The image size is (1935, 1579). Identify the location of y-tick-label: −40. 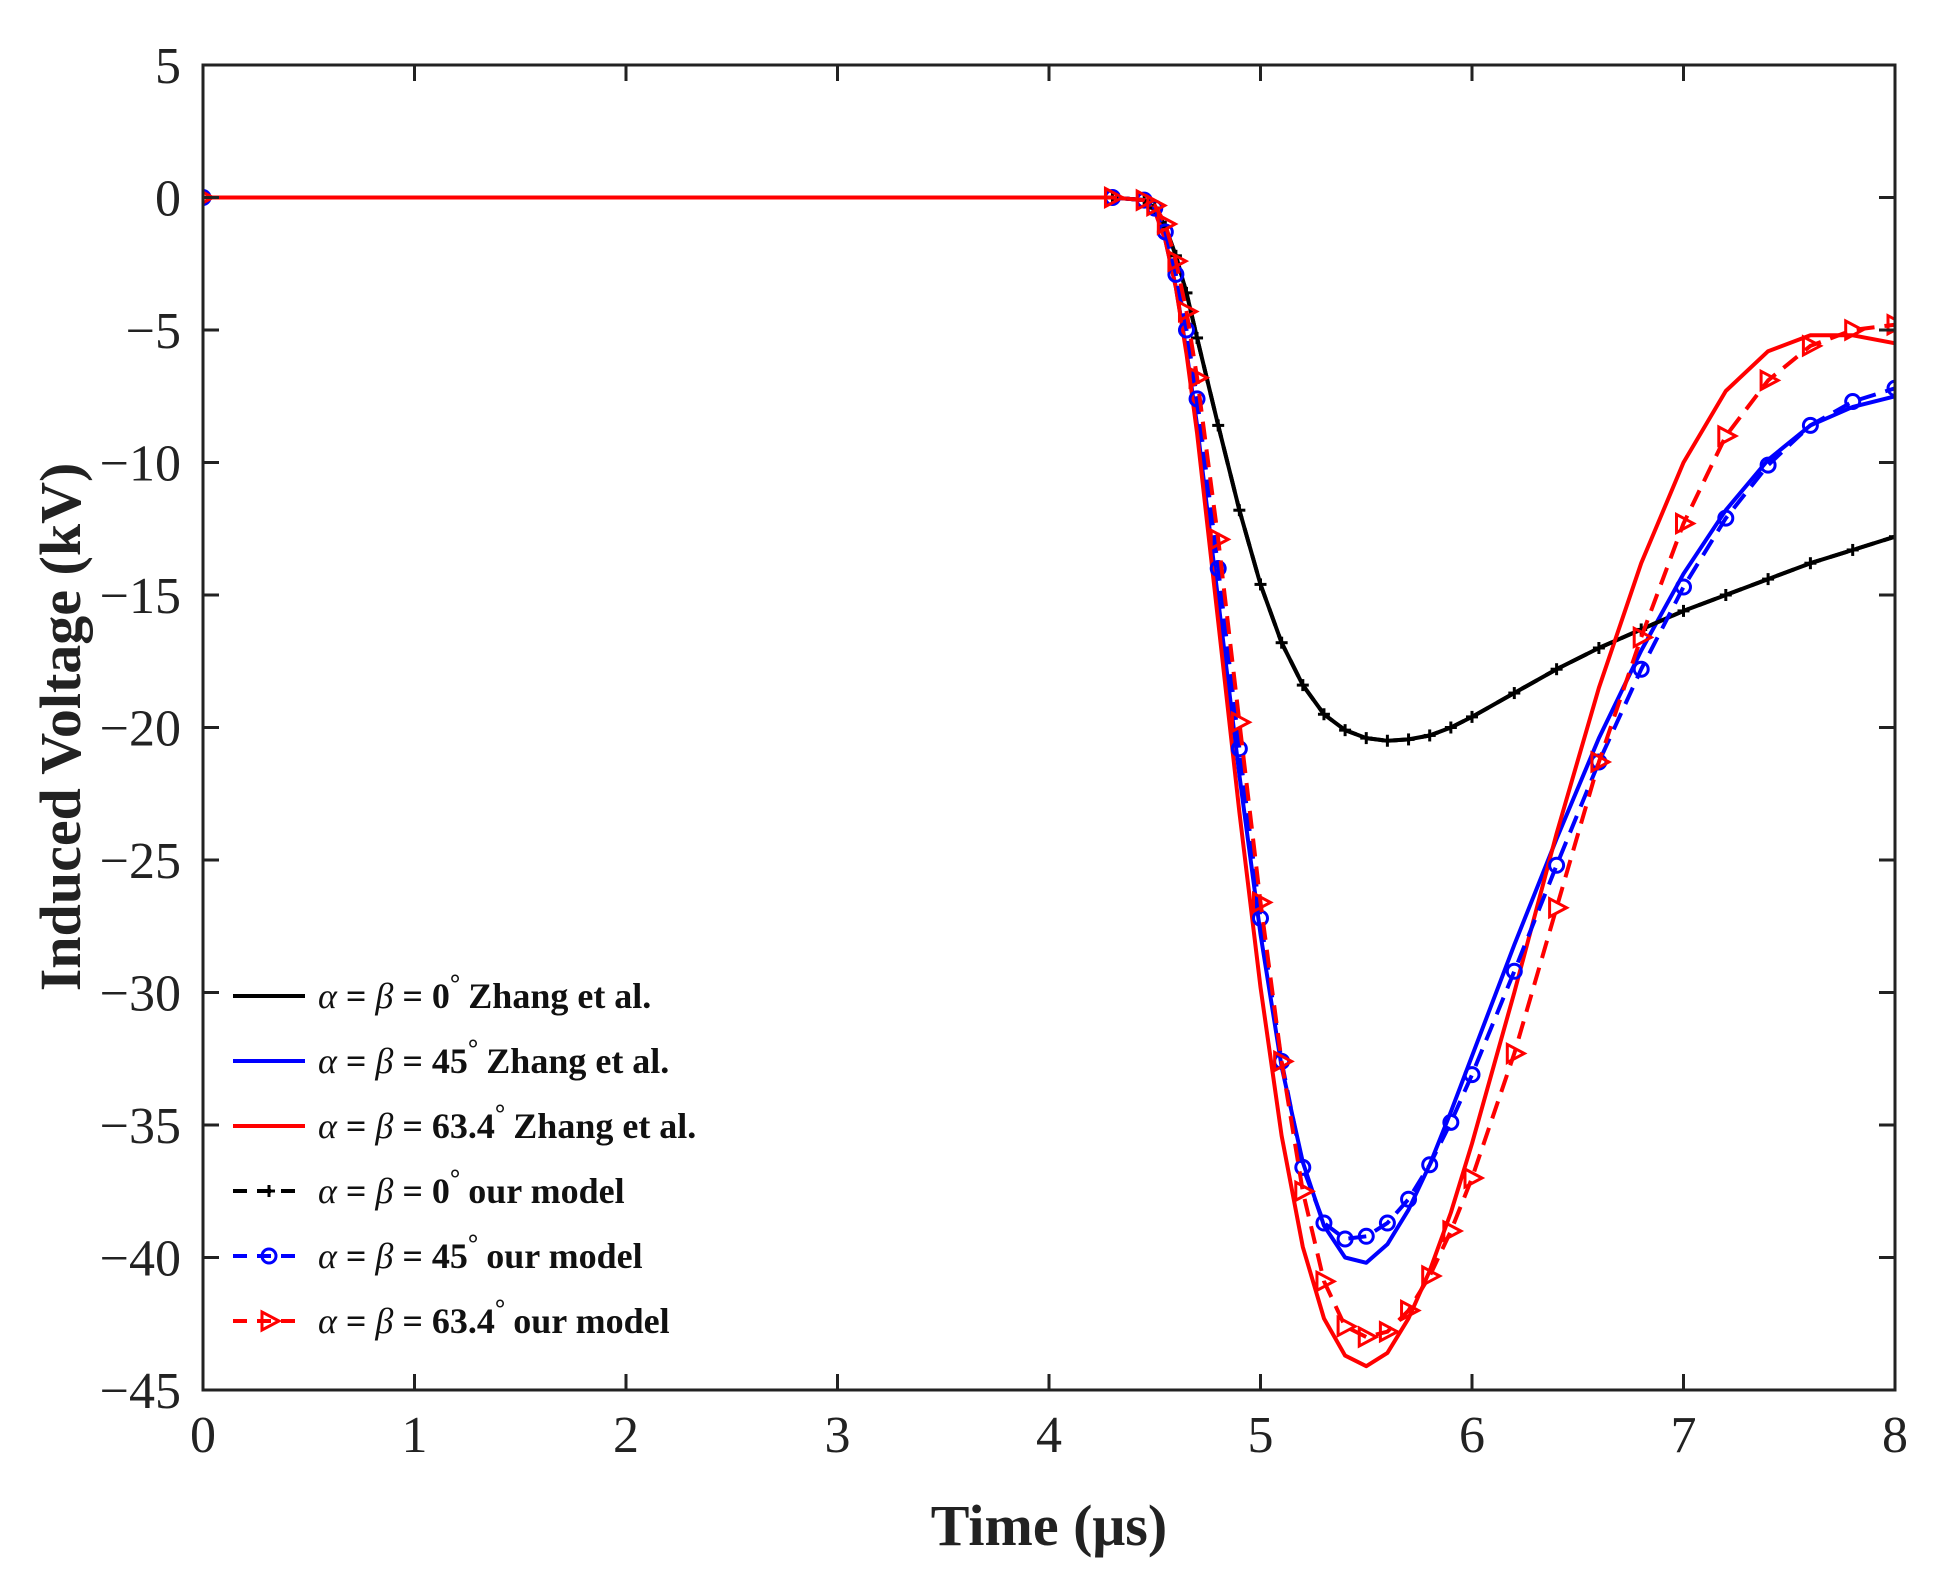
(140, 1259).